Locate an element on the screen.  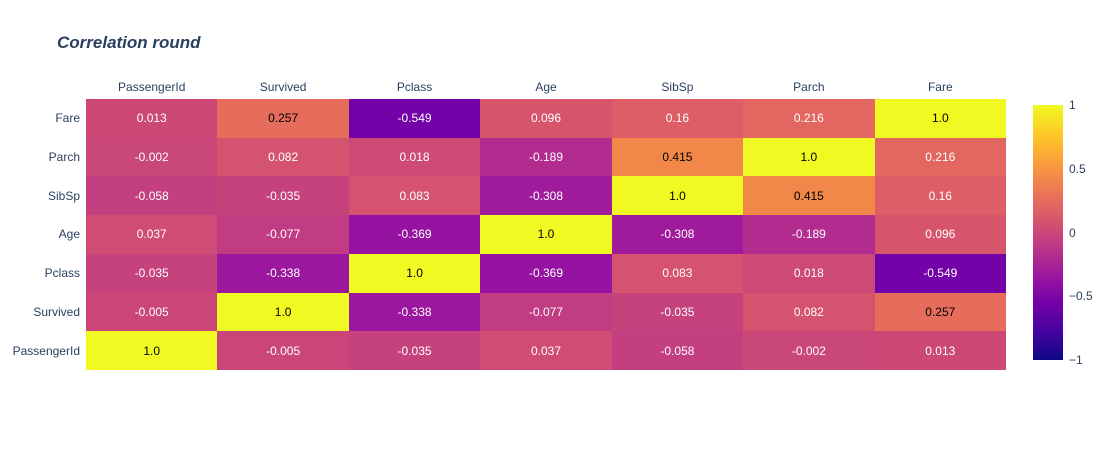
y-axis-label-age: Age is located at coordinates (69, 234).